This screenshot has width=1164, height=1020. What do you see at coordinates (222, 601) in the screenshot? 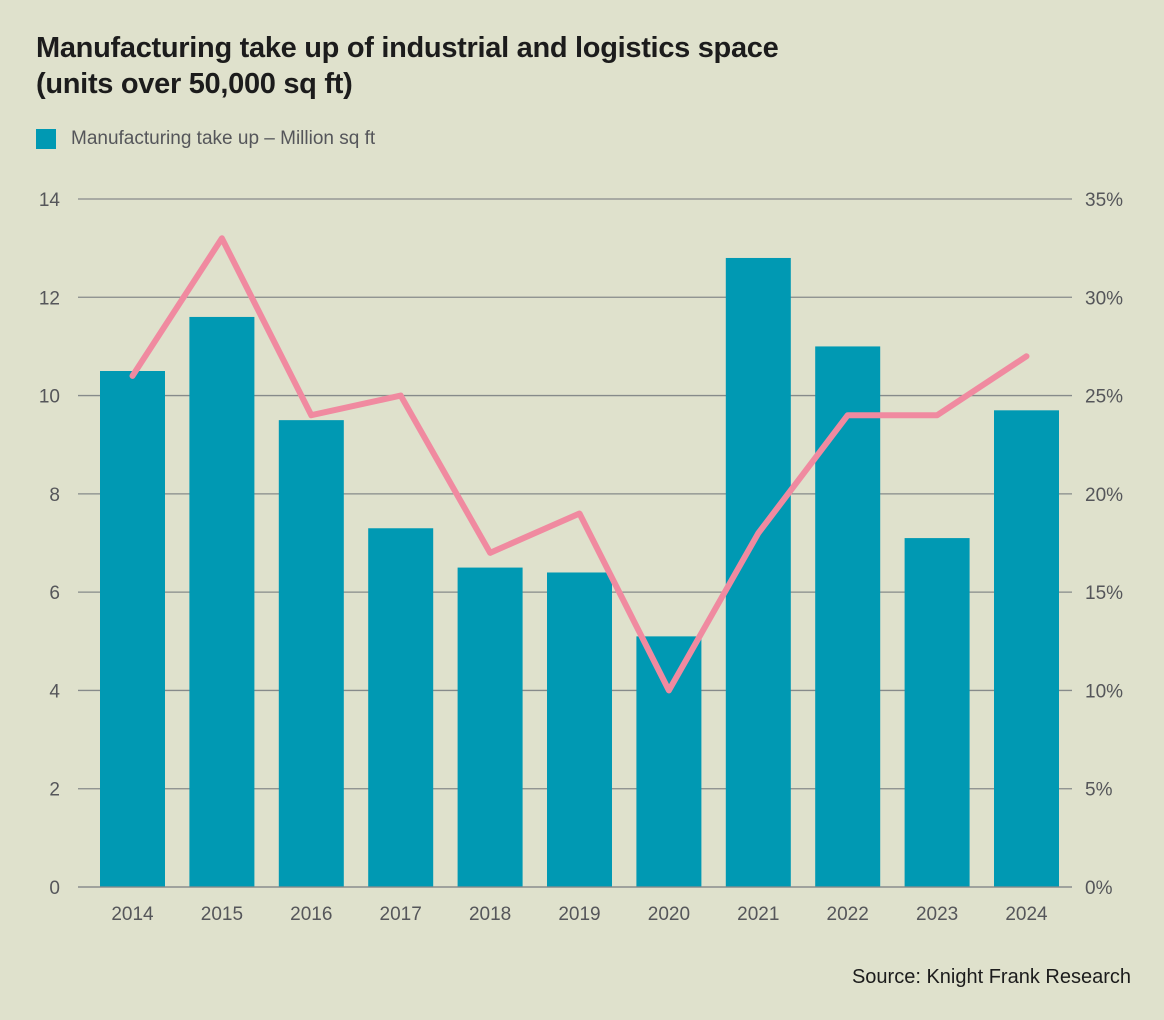
I see `bar-2015` at bounding box center [222, 601].